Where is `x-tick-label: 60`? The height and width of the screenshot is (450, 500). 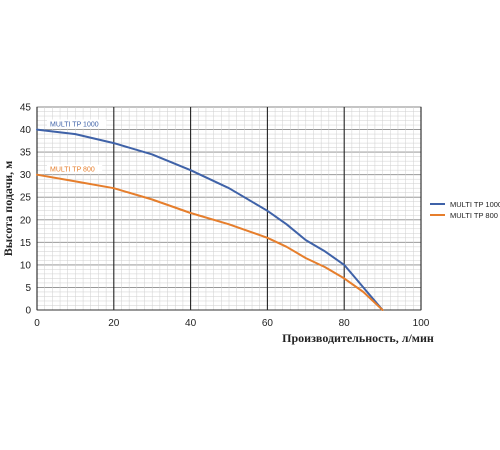
x-tick-label: 60 is located at coordinates (268, 323).